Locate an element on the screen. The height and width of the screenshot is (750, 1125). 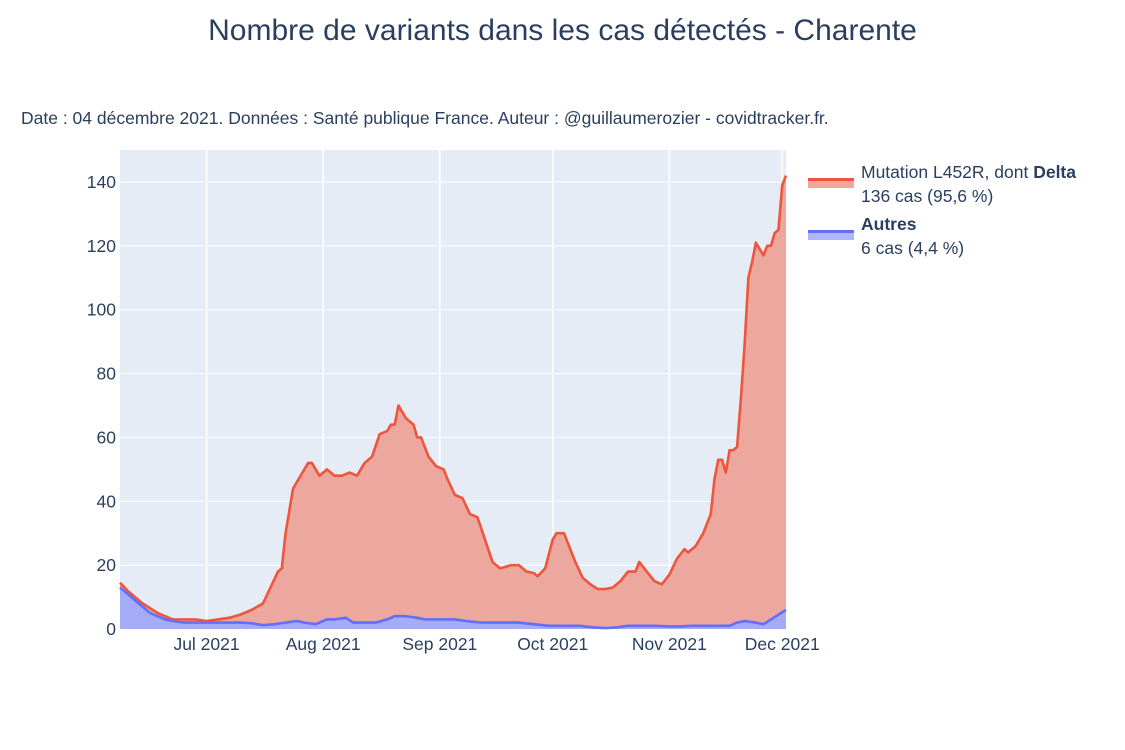
x-tick-label: Nov 2021 is located at coordinates (669, 644).